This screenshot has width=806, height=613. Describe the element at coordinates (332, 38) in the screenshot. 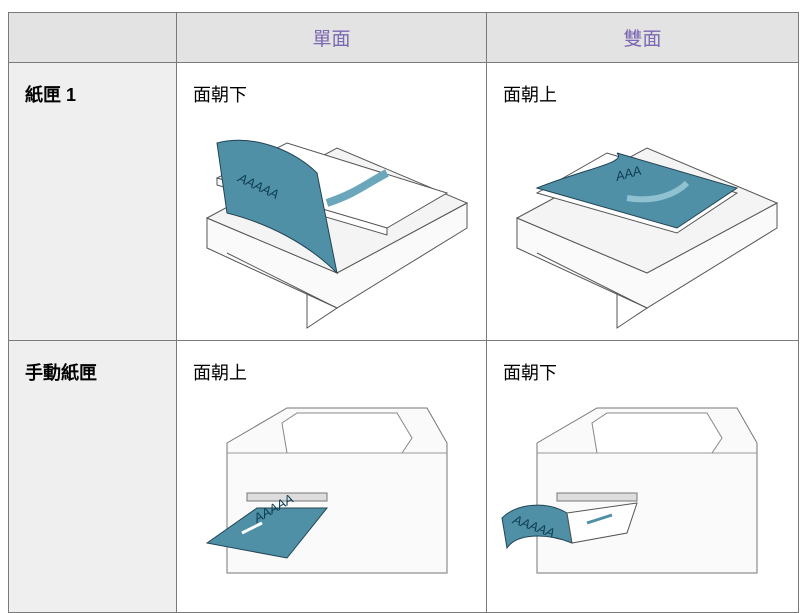

I see `column-header: 單面` at that location.